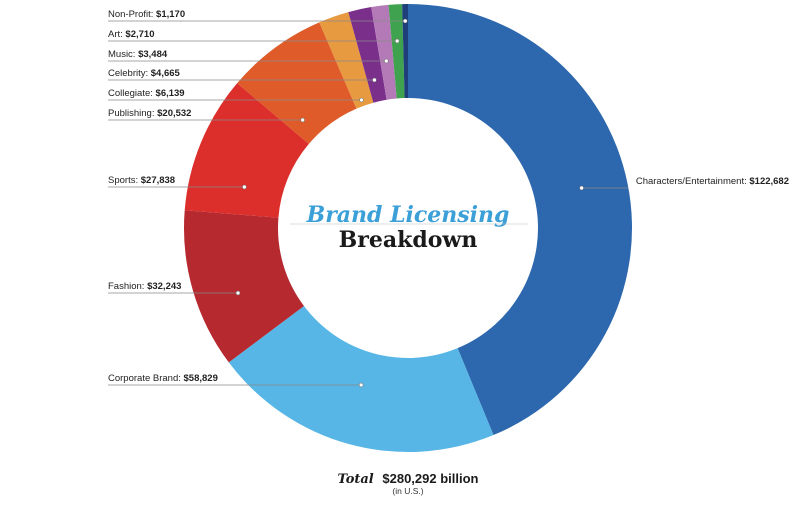  I want to click on label-value: $4,665, so click(166, 73).